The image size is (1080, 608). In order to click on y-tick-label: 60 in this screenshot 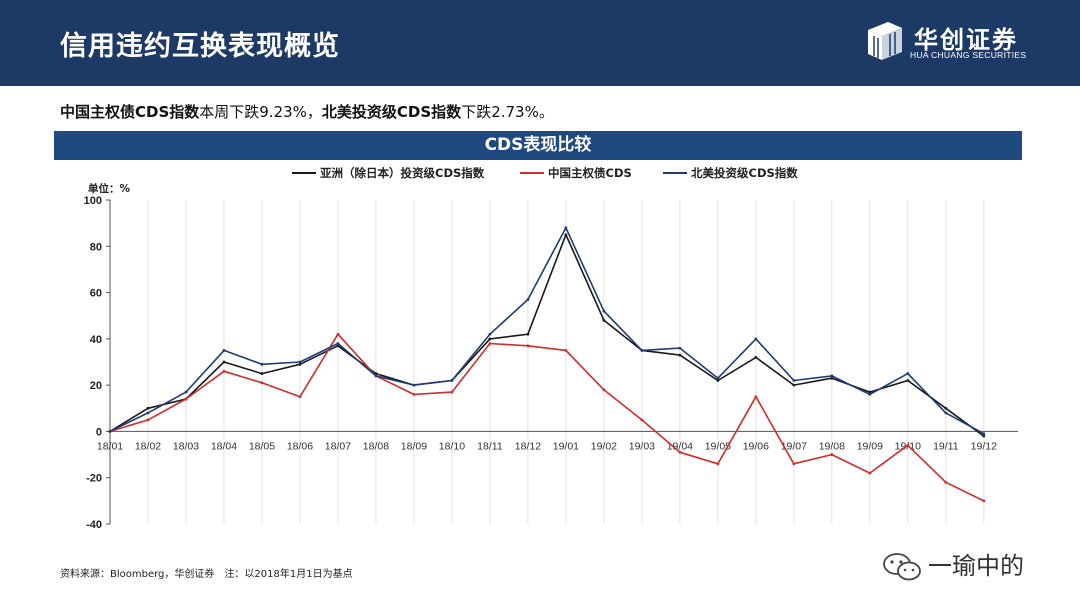, I will do `click(96, 294)`.